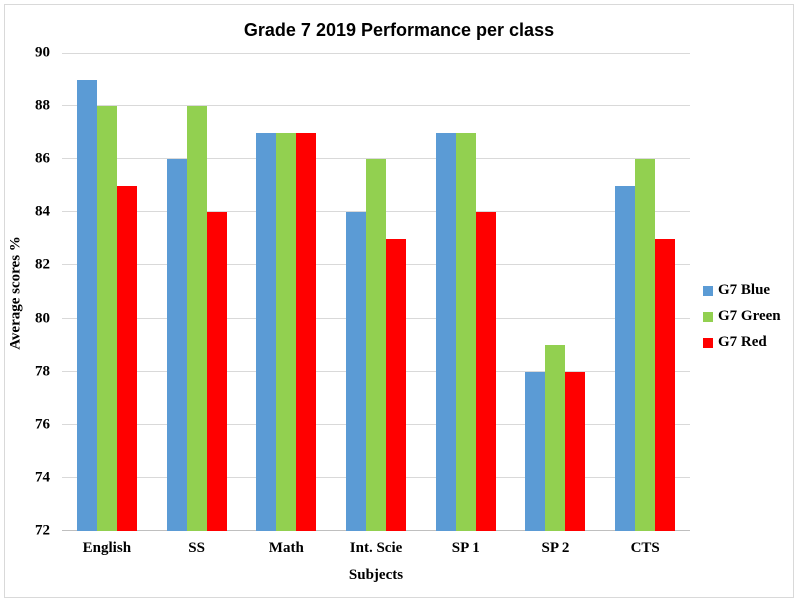  What do you see at coordinates (42, 530) in the screenshot?
I see `y-tick-label-72: 72` at bounding box center [42, 530].